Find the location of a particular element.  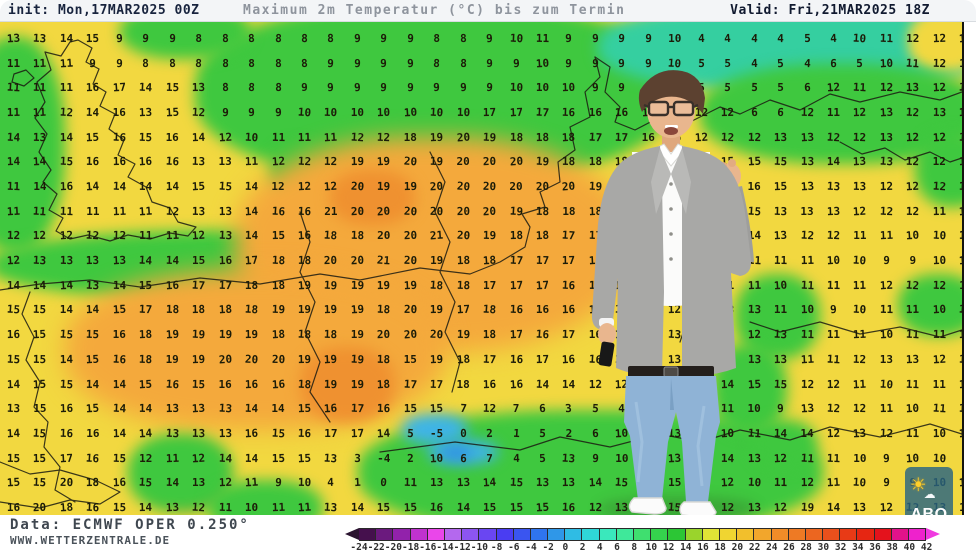

cloud-icon: ☁ is located at coordinates (930, 492).